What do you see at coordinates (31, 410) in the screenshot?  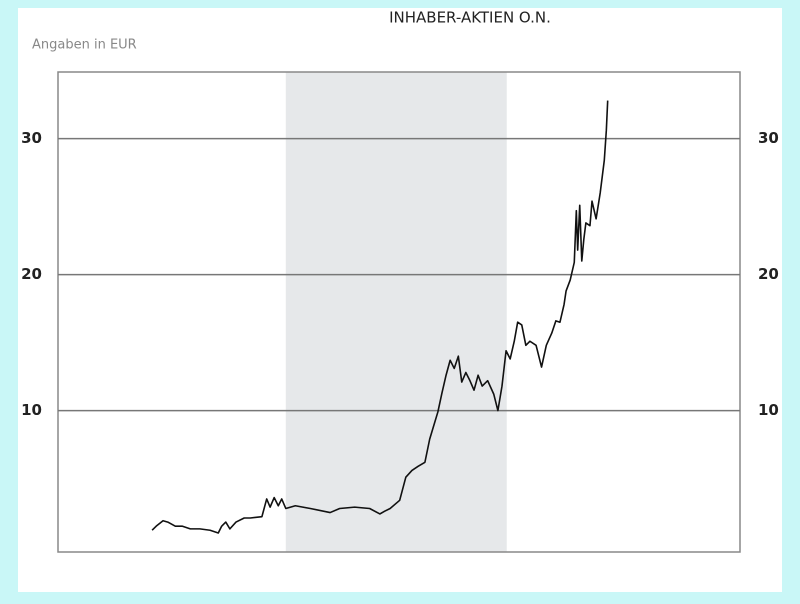 I see `y-tick-label: 10` at bounding box center [31, 410].